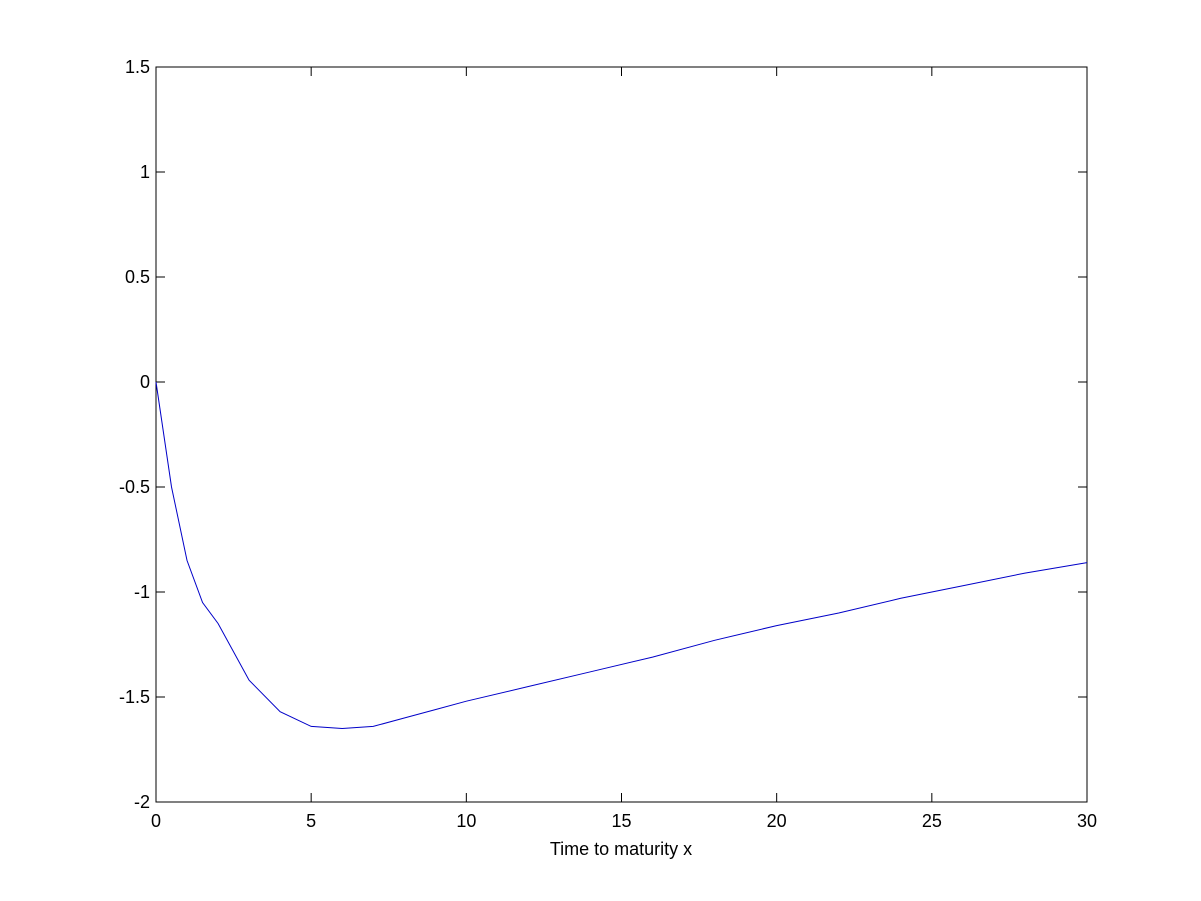 The width and height of the screenshot is (1201, 901). What do you see at coordinates (137, 277) in the screenshot?
I see `y-tick-label: 0.5` at bounding box center [137, 277].